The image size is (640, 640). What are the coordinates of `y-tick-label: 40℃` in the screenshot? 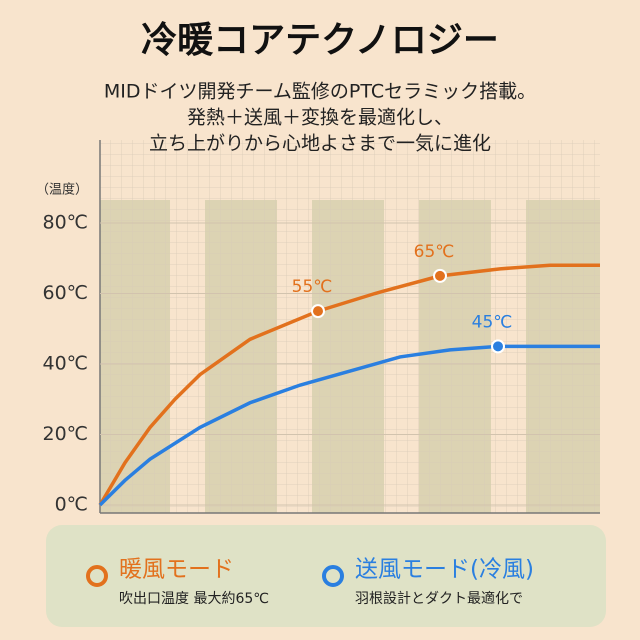 It's located at (65, 364).